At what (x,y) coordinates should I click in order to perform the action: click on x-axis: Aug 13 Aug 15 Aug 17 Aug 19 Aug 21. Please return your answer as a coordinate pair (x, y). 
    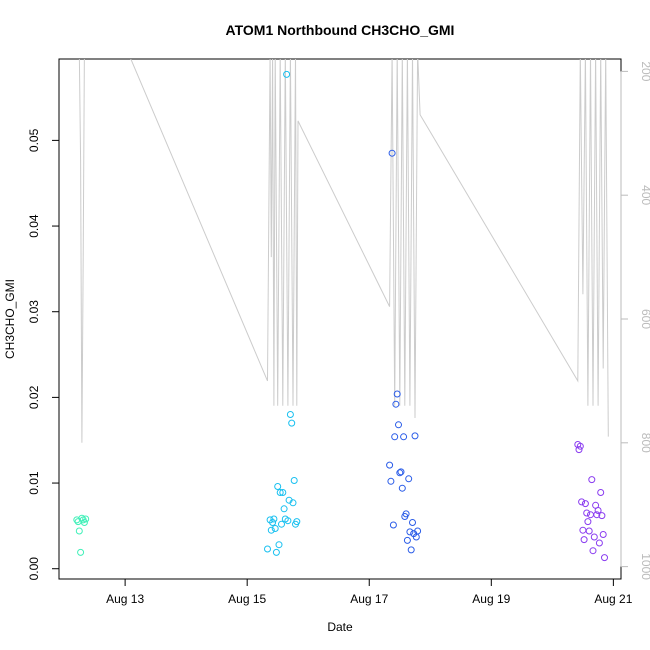
    Looking at the image, I should click on (369, 592).